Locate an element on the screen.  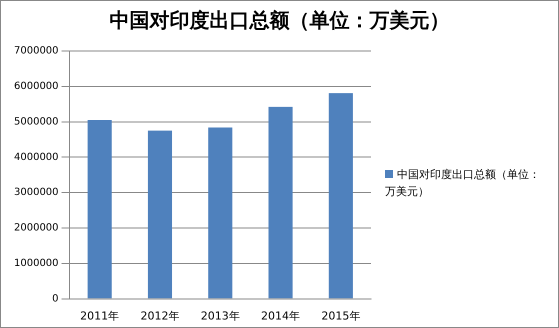
y-tick-label: 0 is located at coordinates (55, 298).